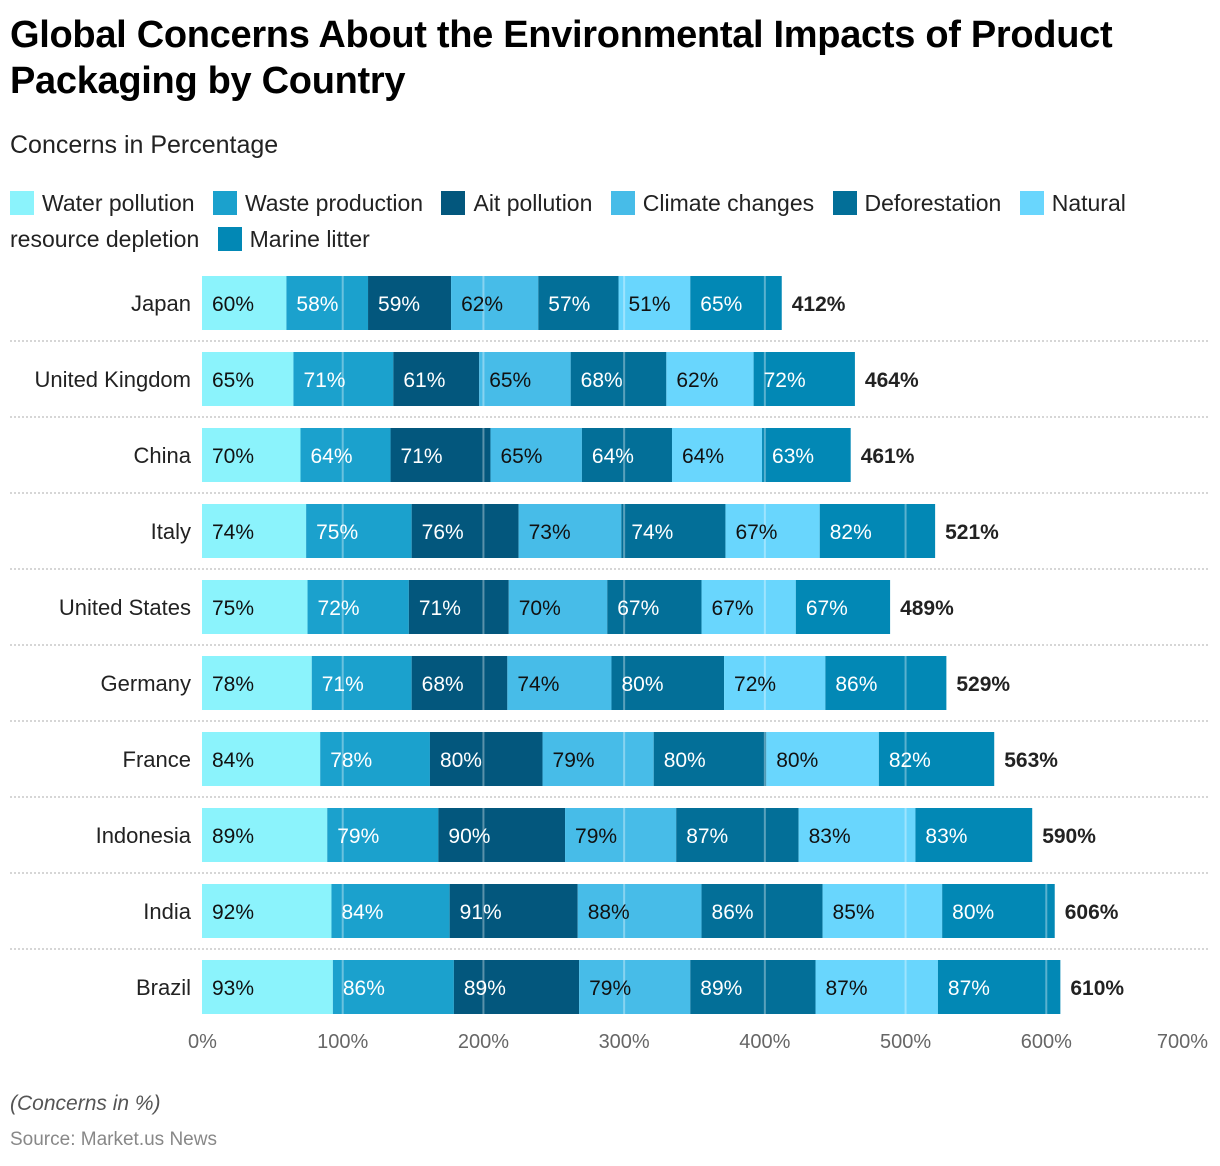 The image size is (1220, 1166). Describe the element at coordinates (118, 203) in the screenshot. I see `legend-label: Water pollution` at that location.